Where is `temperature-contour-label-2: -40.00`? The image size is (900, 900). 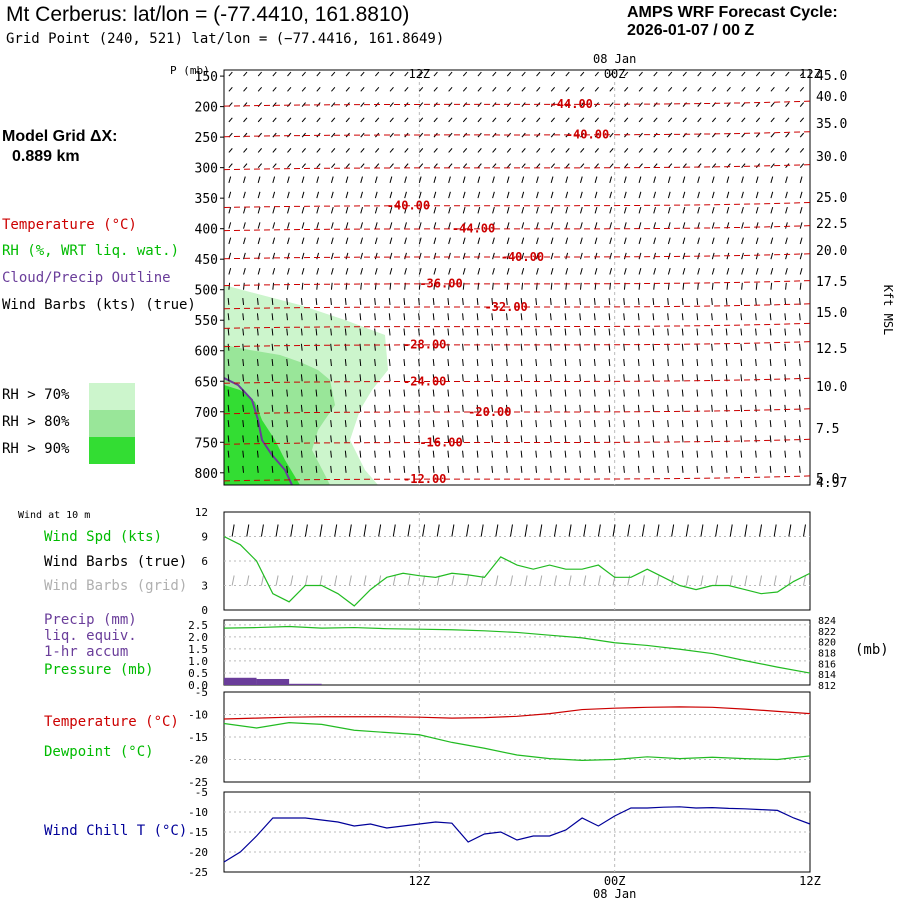
temperature-contour-label-2: -40.00 is located at coordinates (408, 205).